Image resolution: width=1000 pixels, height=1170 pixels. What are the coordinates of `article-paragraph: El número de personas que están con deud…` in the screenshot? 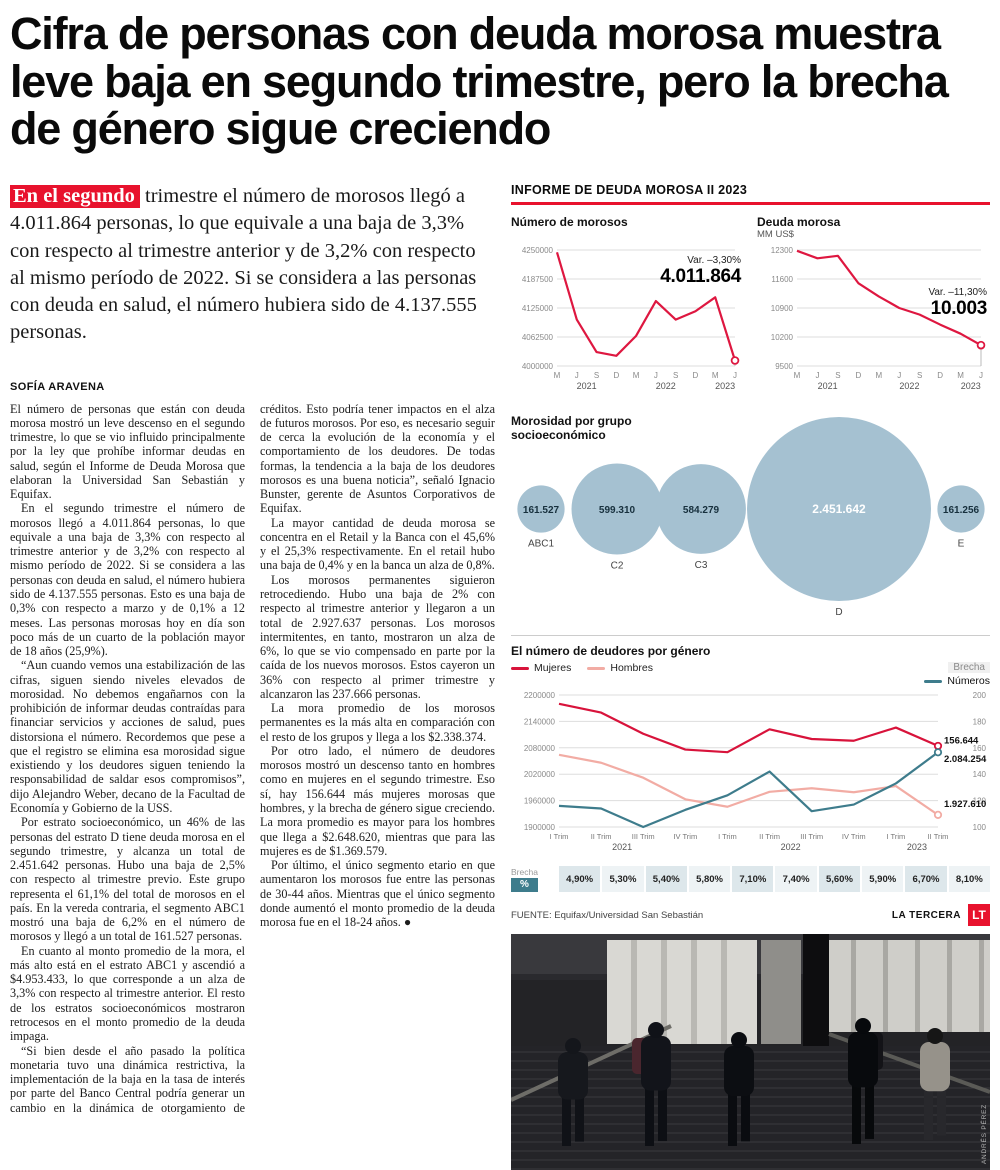 It's located at (127, 451).